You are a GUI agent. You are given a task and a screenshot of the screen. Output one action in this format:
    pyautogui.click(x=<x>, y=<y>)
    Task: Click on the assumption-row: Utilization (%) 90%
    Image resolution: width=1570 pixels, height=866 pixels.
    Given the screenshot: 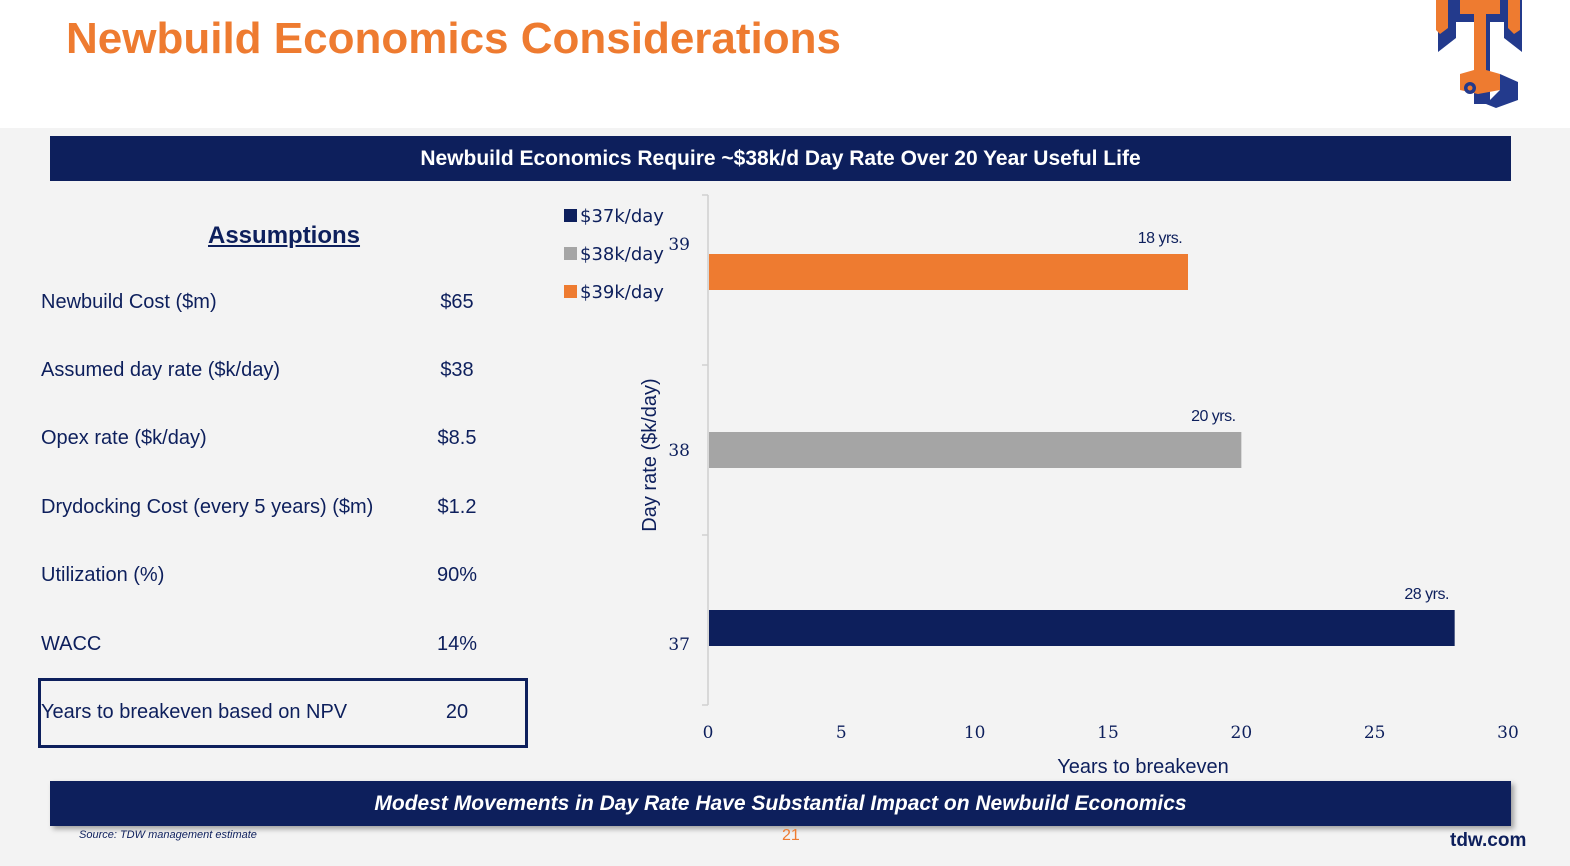 What is the action you would take?
    pyautogui.click(x=276, y=579)
    